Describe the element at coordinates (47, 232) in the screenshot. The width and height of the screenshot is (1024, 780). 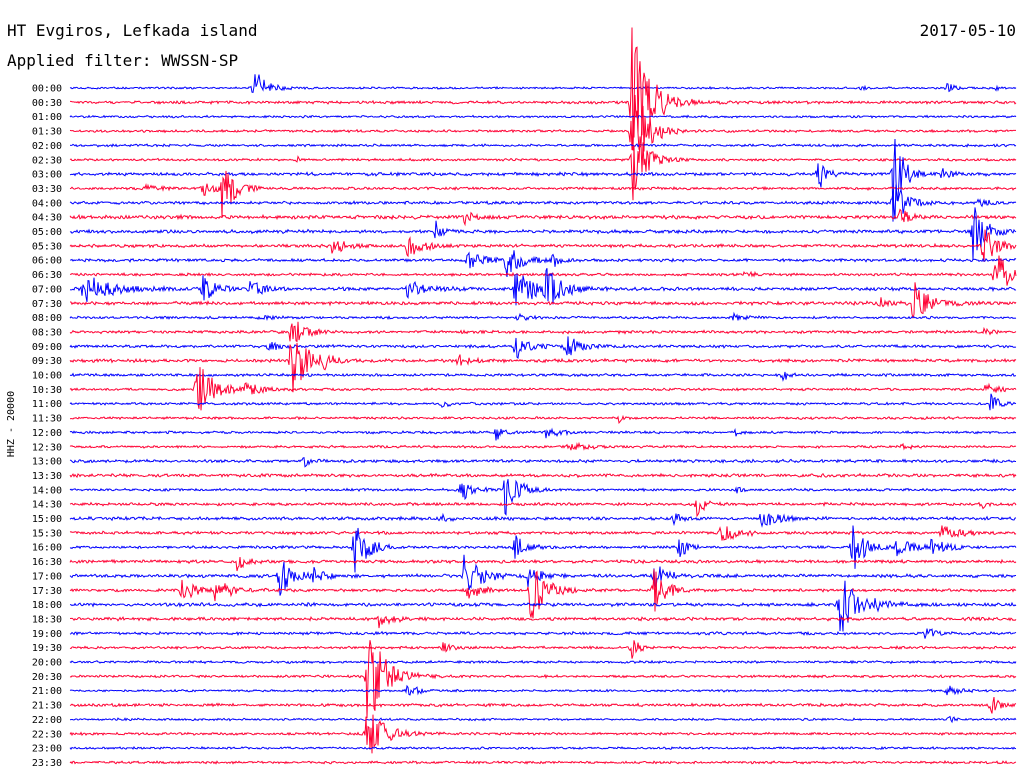
I see `time-tick-label: 05:00` at that location.